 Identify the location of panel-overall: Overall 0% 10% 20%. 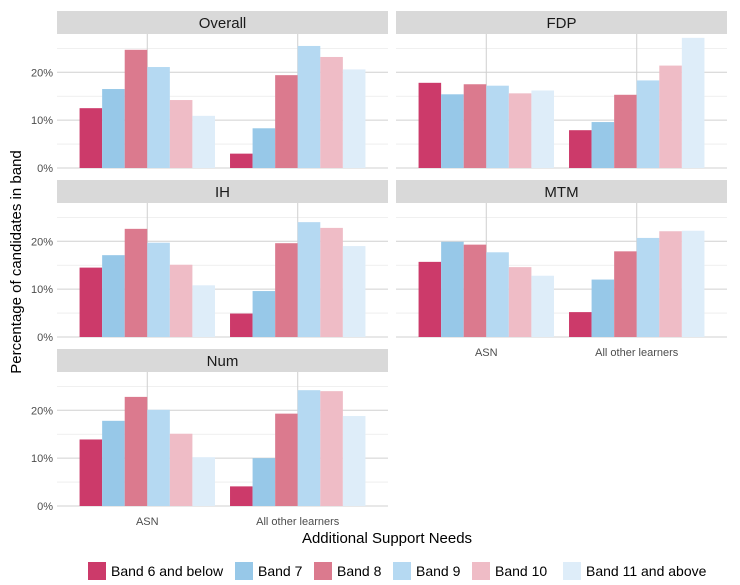
(209, 93).